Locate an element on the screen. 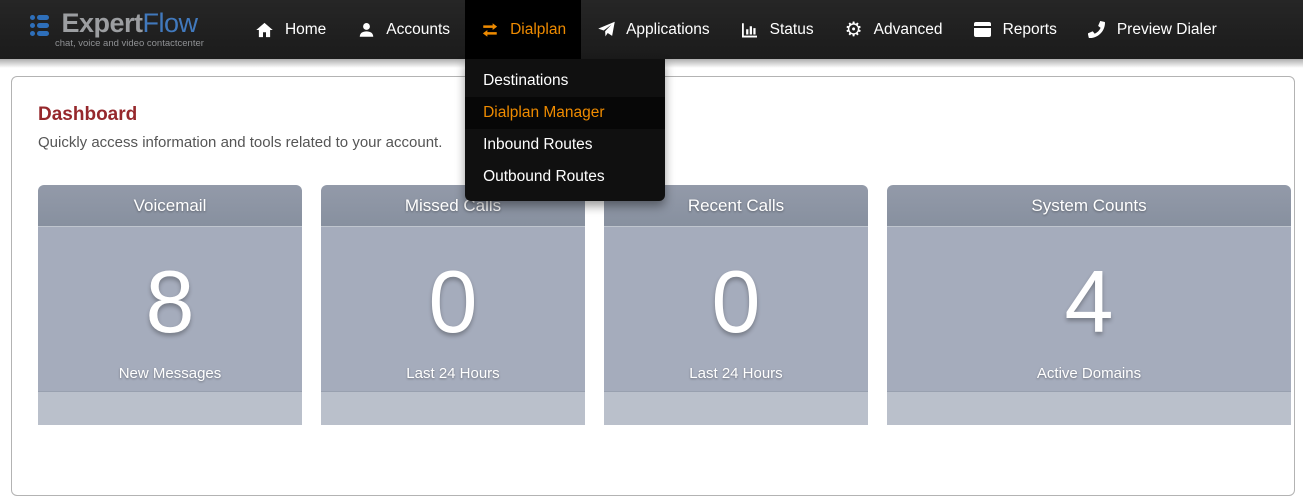 Image resolution: width=1303 pixels, height=496 pixels. nav-item-preview-dialer: Preview Dialer is located at coordinates (1152, 29).